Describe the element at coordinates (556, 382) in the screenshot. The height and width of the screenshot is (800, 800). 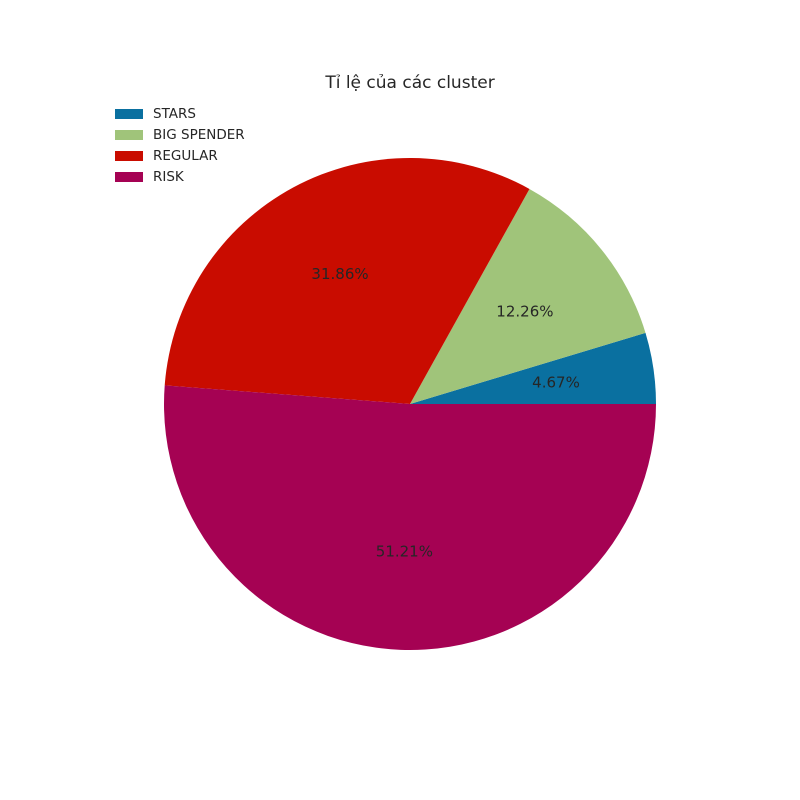
I see `pie-label-stars: 4.67%` at that location.